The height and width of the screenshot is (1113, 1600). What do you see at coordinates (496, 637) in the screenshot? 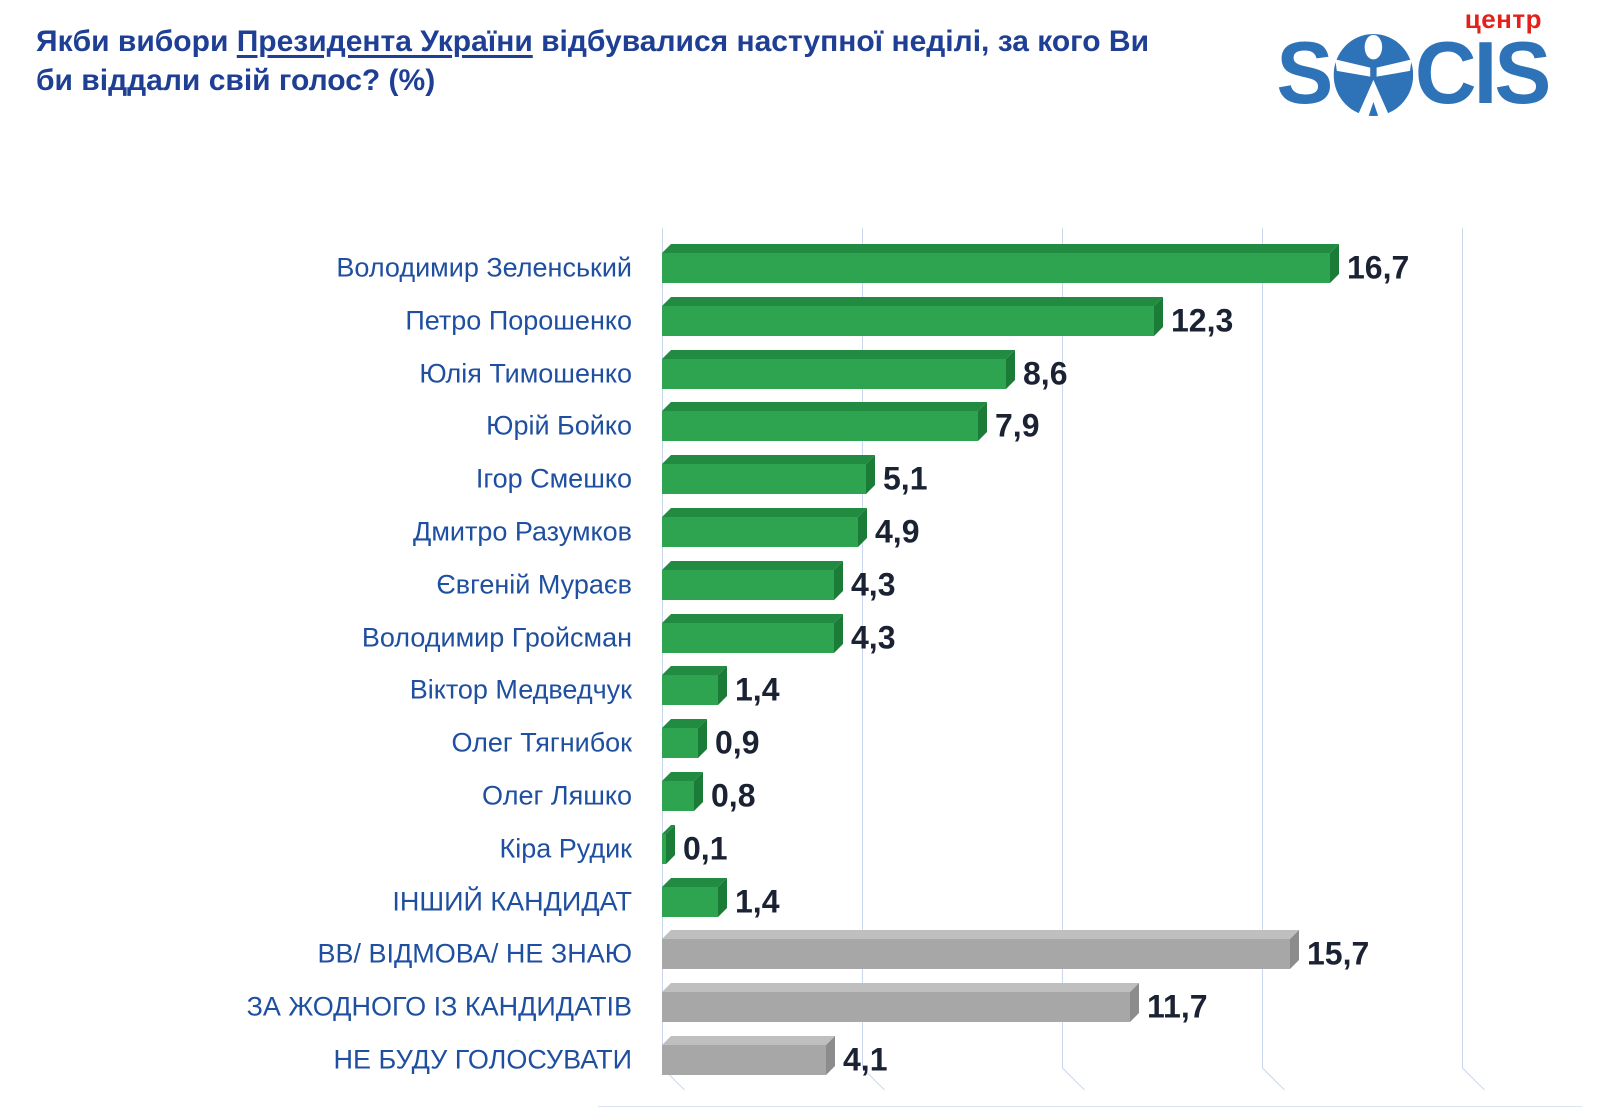
I see `category-label: Володимир Гройсман` at bounding box center [496, 637].